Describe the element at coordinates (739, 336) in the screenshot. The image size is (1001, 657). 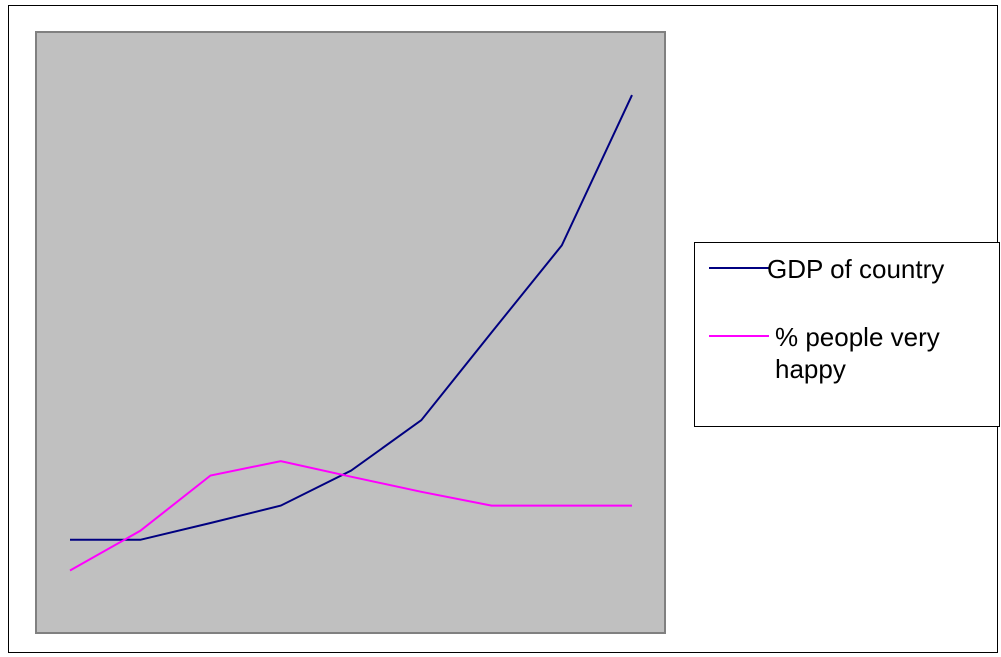
I see `legend-swatch-happy` at that location.